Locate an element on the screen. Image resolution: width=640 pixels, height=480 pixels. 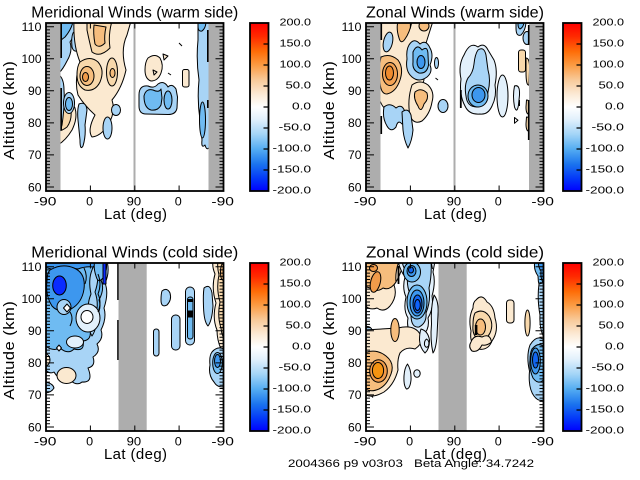
svg-text: Meridional Winds (cold side) is located at coordinates (134, 252).